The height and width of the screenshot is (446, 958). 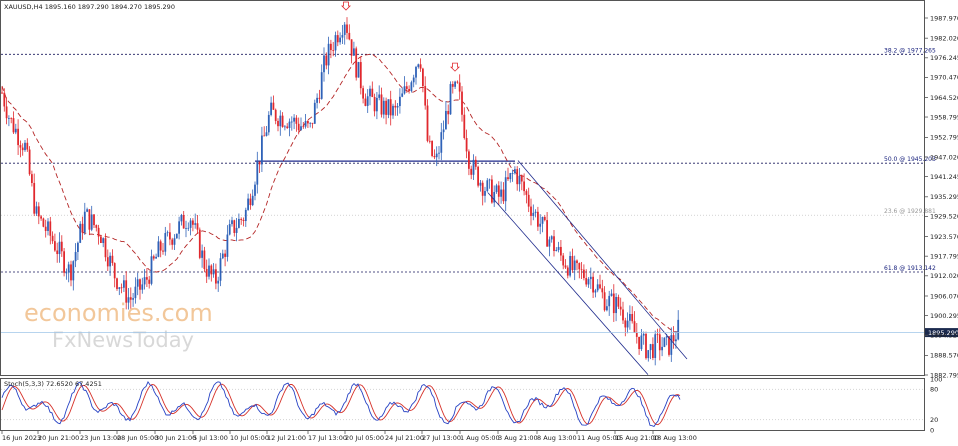 What do you see at coordinates (932, 430) in the screenshot?
I see `stoch-tick-label: 0` at bounding box center [932, 430].